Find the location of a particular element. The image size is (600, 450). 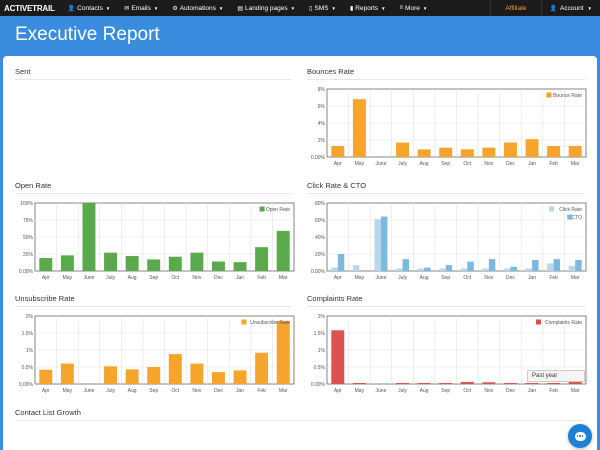

x-tick-label: Mar is located at coordinates (283, 391).